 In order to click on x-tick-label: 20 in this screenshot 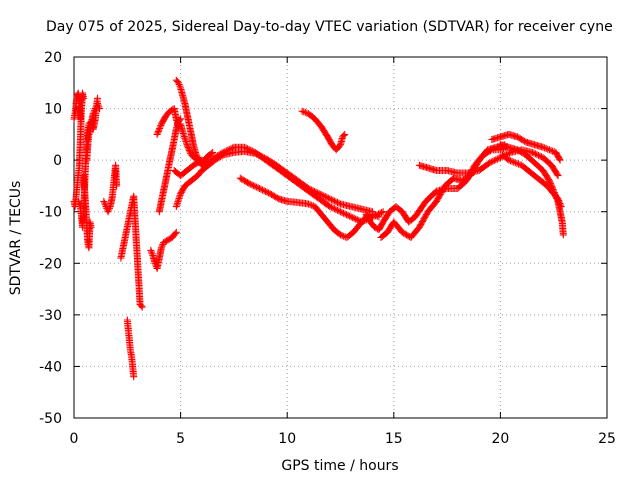, I will do `click(500, 439)`.